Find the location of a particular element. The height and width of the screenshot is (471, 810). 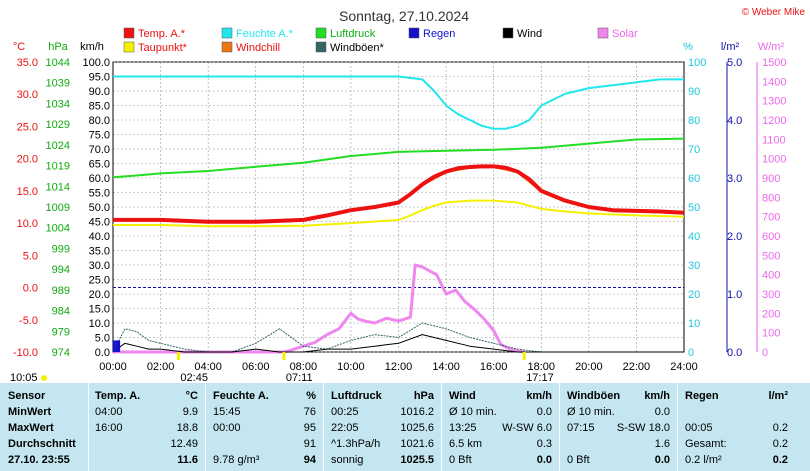

solar-tick-label: 1400 is located at coordinates (774, 82).